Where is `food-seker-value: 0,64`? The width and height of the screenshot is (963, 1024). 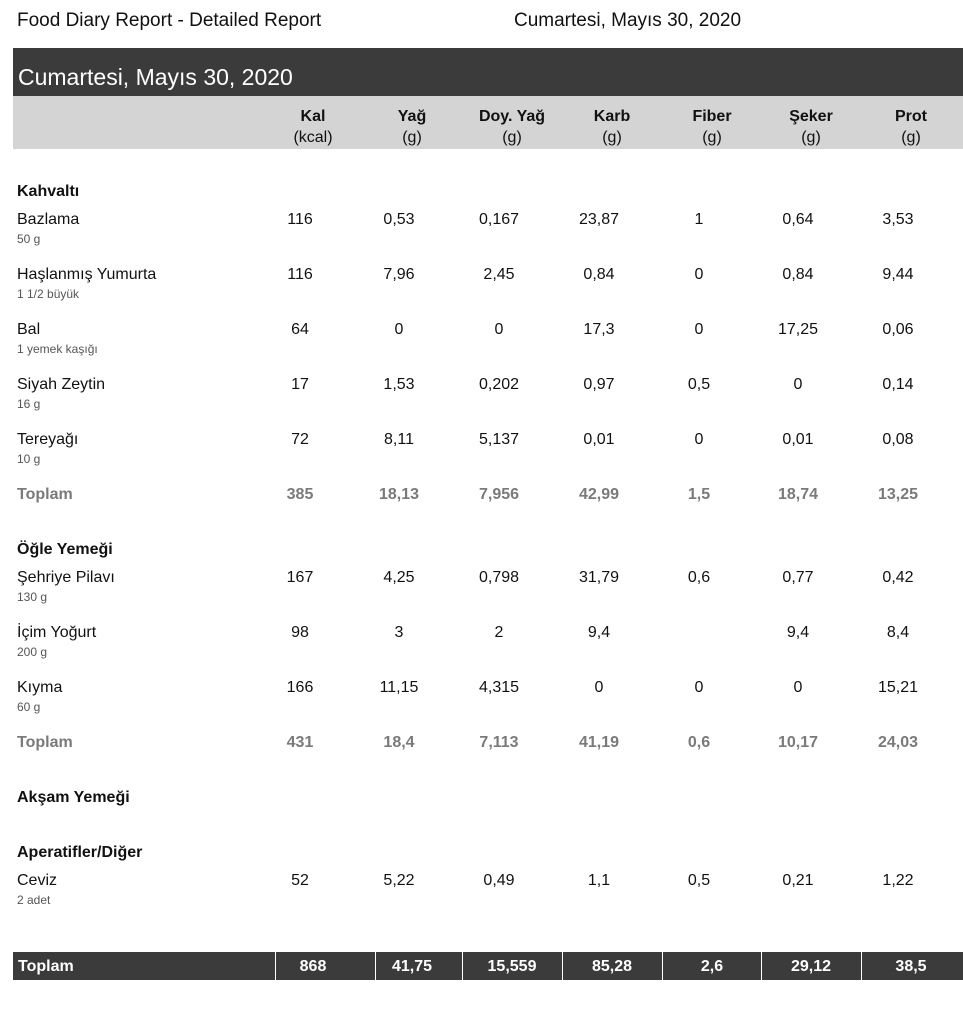
food-seker-value: 0,64 is located at coordinates (798, 219).